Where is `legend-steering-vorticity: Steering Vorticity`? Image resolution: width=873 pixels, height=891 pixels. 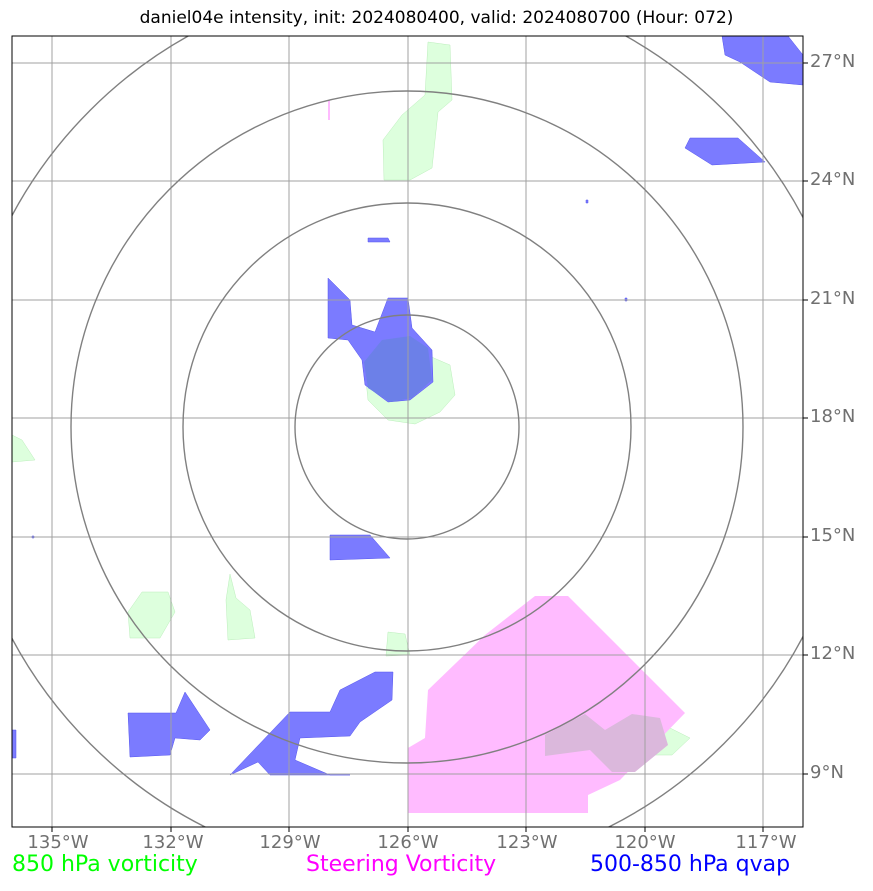 legend-steering-vorticity: Steering Vorticity is located at coordinates (401, 864).